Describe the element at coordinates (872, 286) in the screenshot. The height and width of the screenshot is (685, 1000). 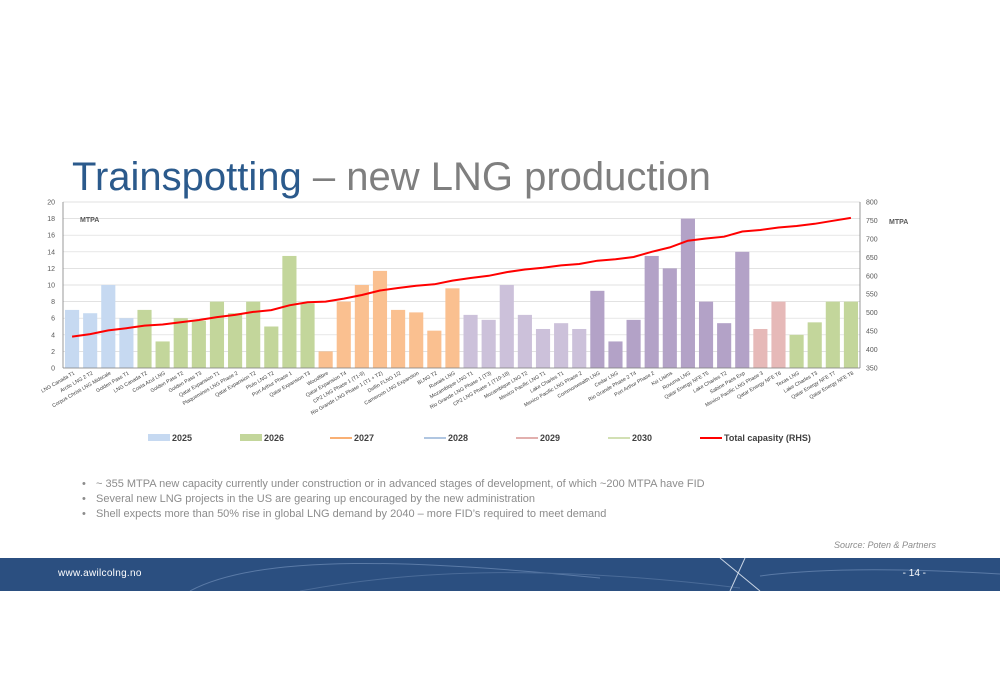
I see `right-axis-ticks: 350 400 450 500 550 600 650 700 750 800` at that location.